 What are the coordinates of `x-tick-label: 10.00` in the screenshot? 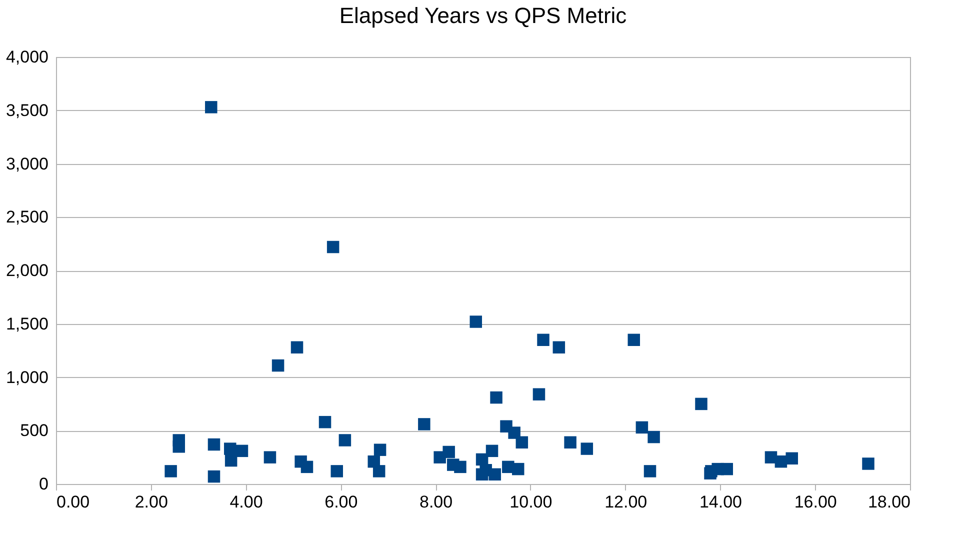 It's located at (531, 502).